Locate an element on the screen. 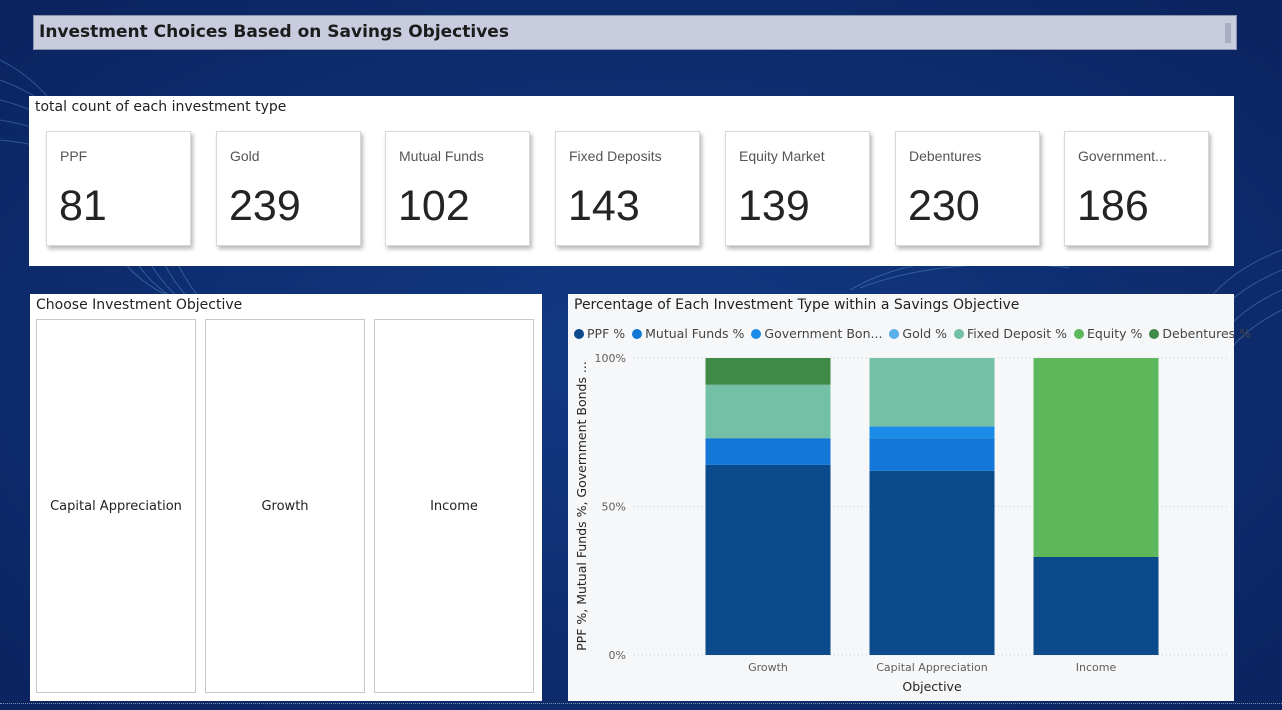  legend-label: Mutual Funds % is located at coordinates (695, 333).